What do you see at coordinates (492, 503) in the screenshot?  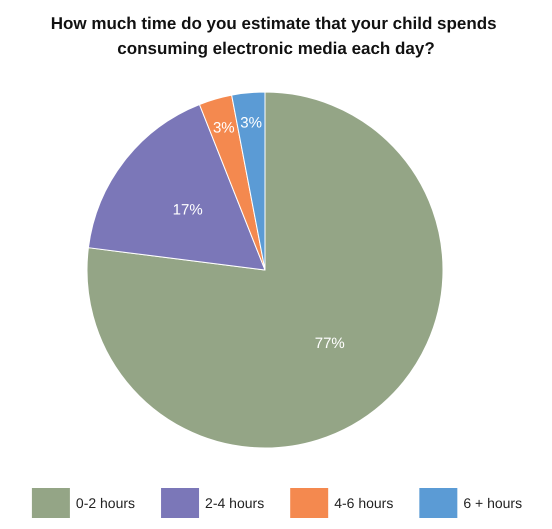 I see `legend-label: 6 + hours` at bounding box center [492, 503].